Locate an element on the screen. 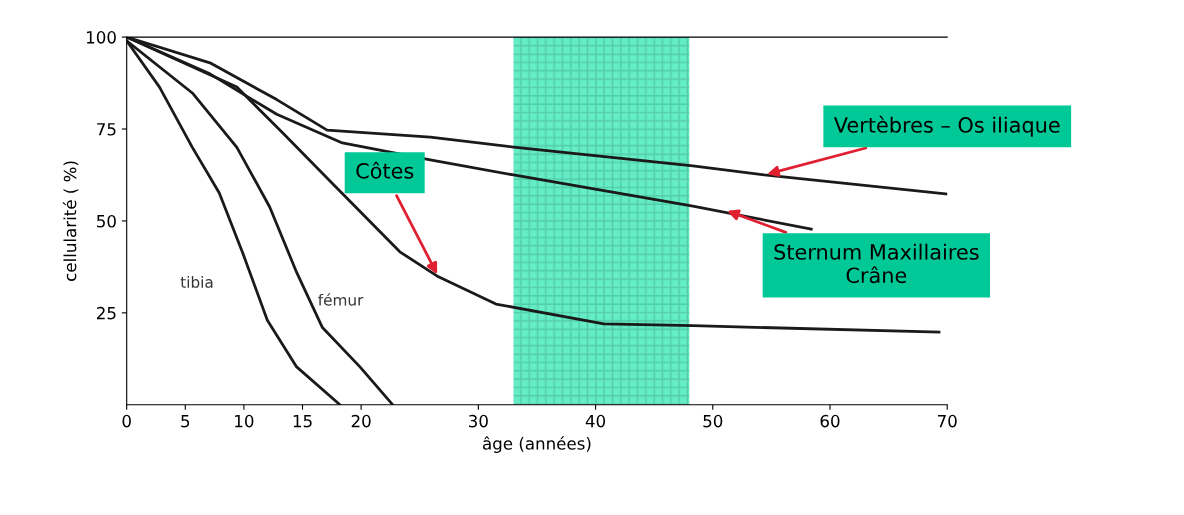  y-tick-label: 50 is located at coordinates (106, 221).